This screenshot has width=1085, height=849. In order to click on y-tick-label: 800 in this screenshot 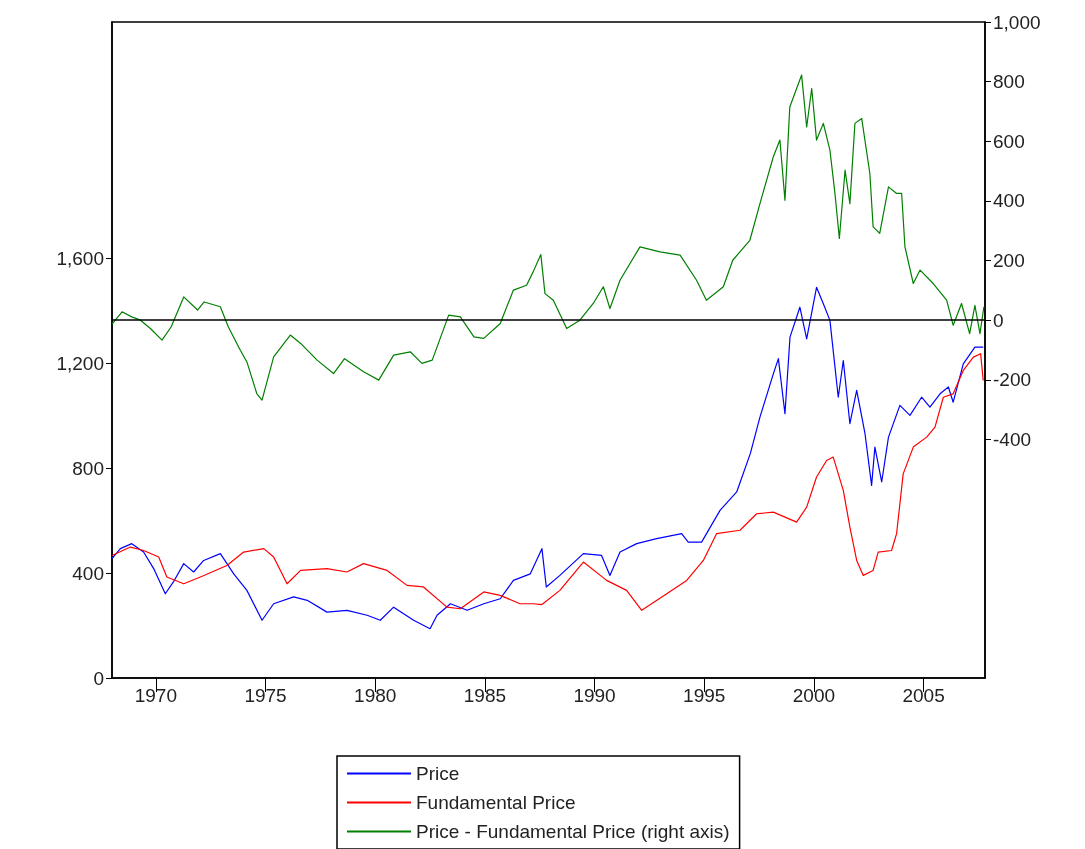, I will do `click(88, 468)`.